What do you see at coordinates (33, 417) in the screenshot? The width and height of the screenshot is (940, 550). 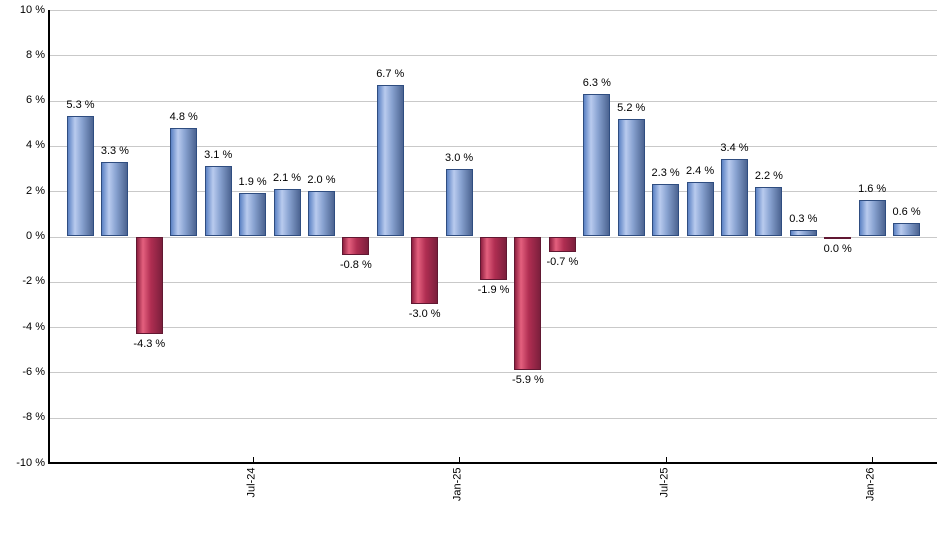 I see `y-axis-tick-label: -8 %` at bounding box center [33, 417].